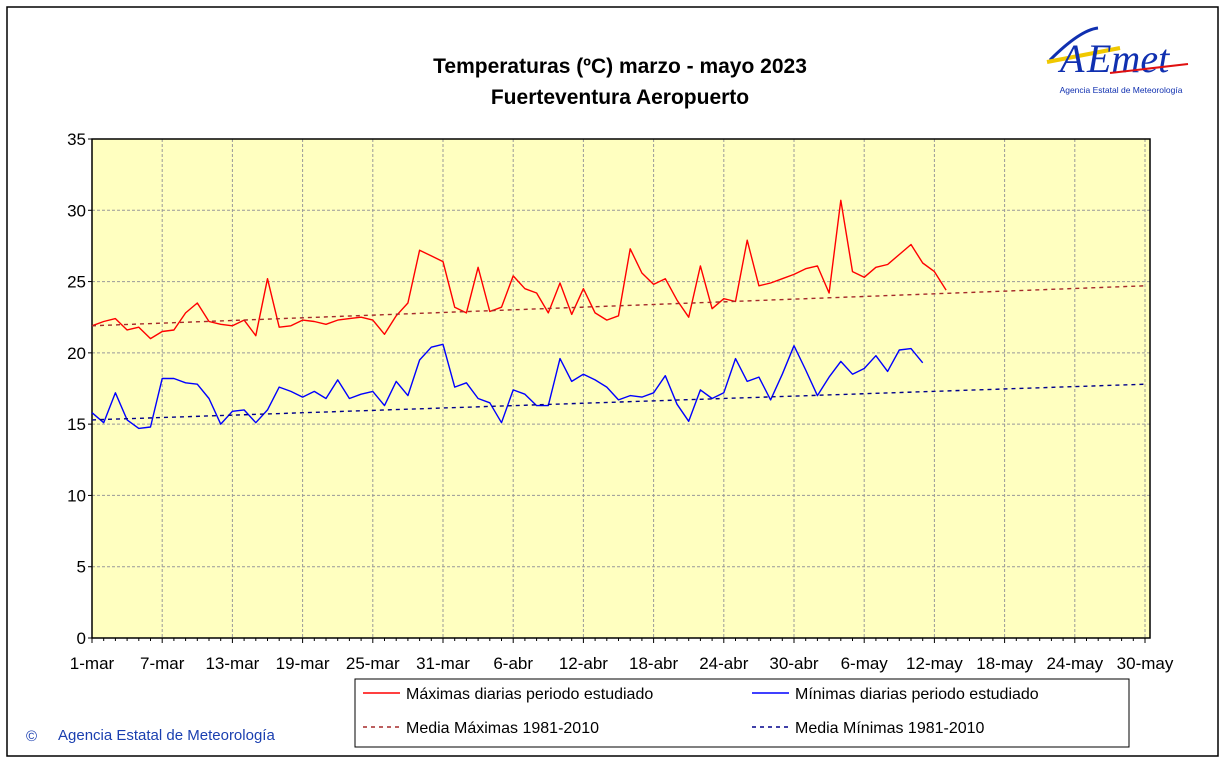 This screenshot has width=1225, height=764. I want to click on legend-box, so click(742, 713).